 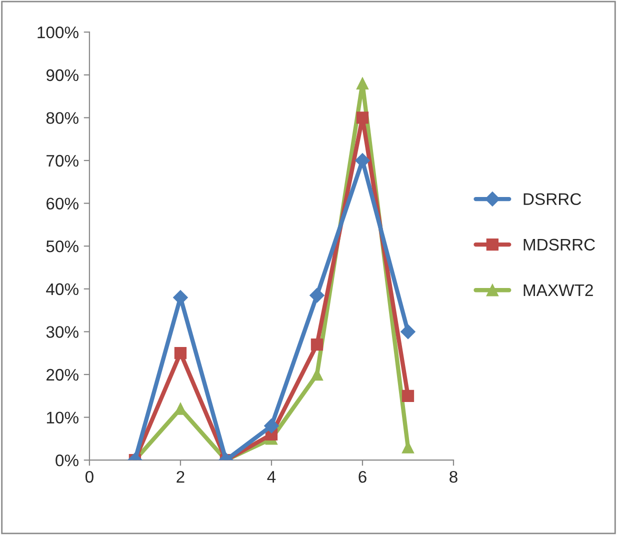 I want to click on legend-label: MDSRRC, so click(x=559, y=244).